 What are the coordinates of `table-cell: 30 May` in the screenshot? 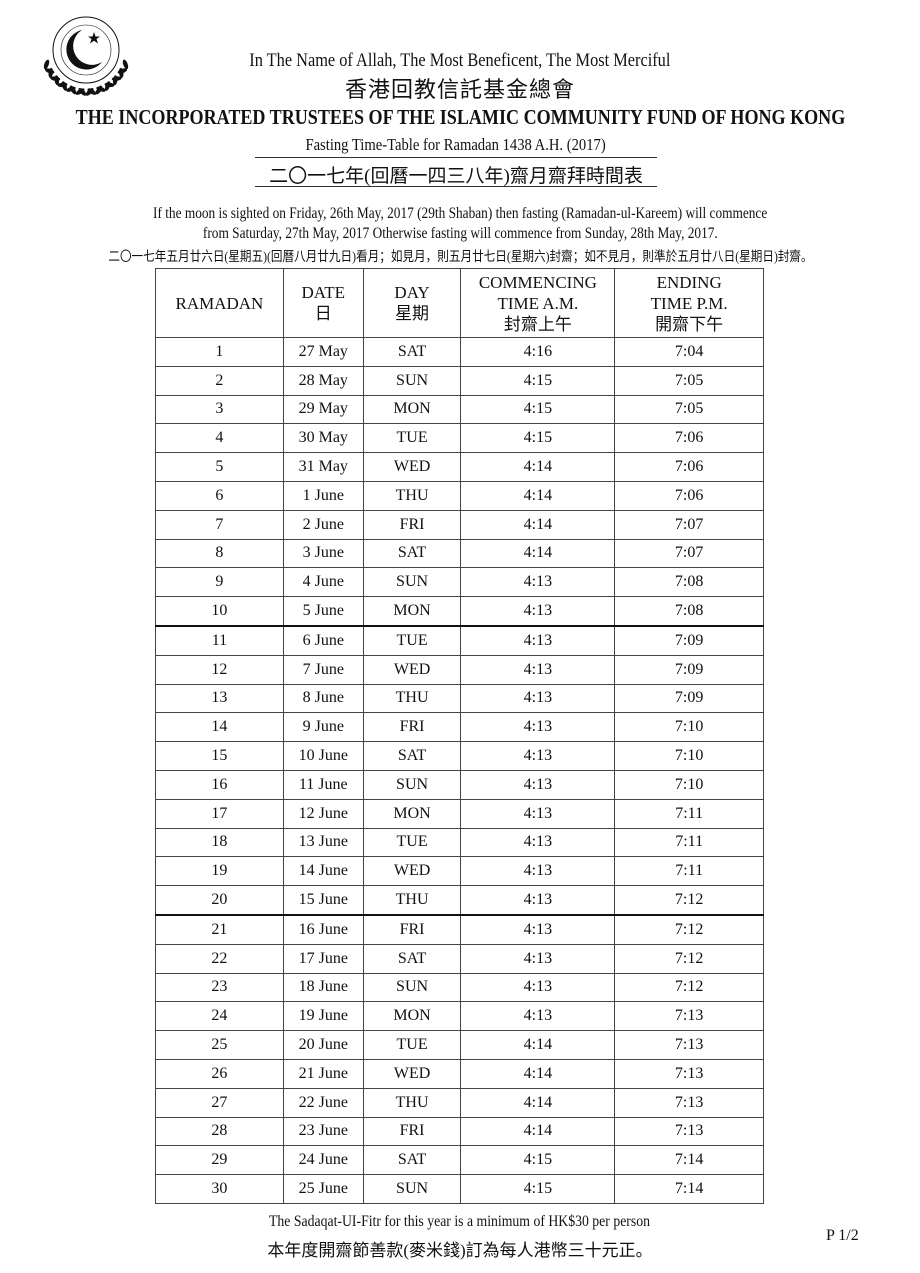 It's located at (323, 438).